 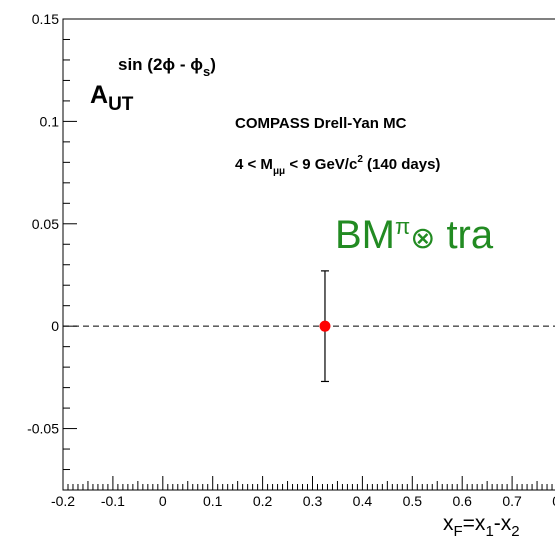 I want to click on y-tick-label: 0, so click(x=55, y=326).